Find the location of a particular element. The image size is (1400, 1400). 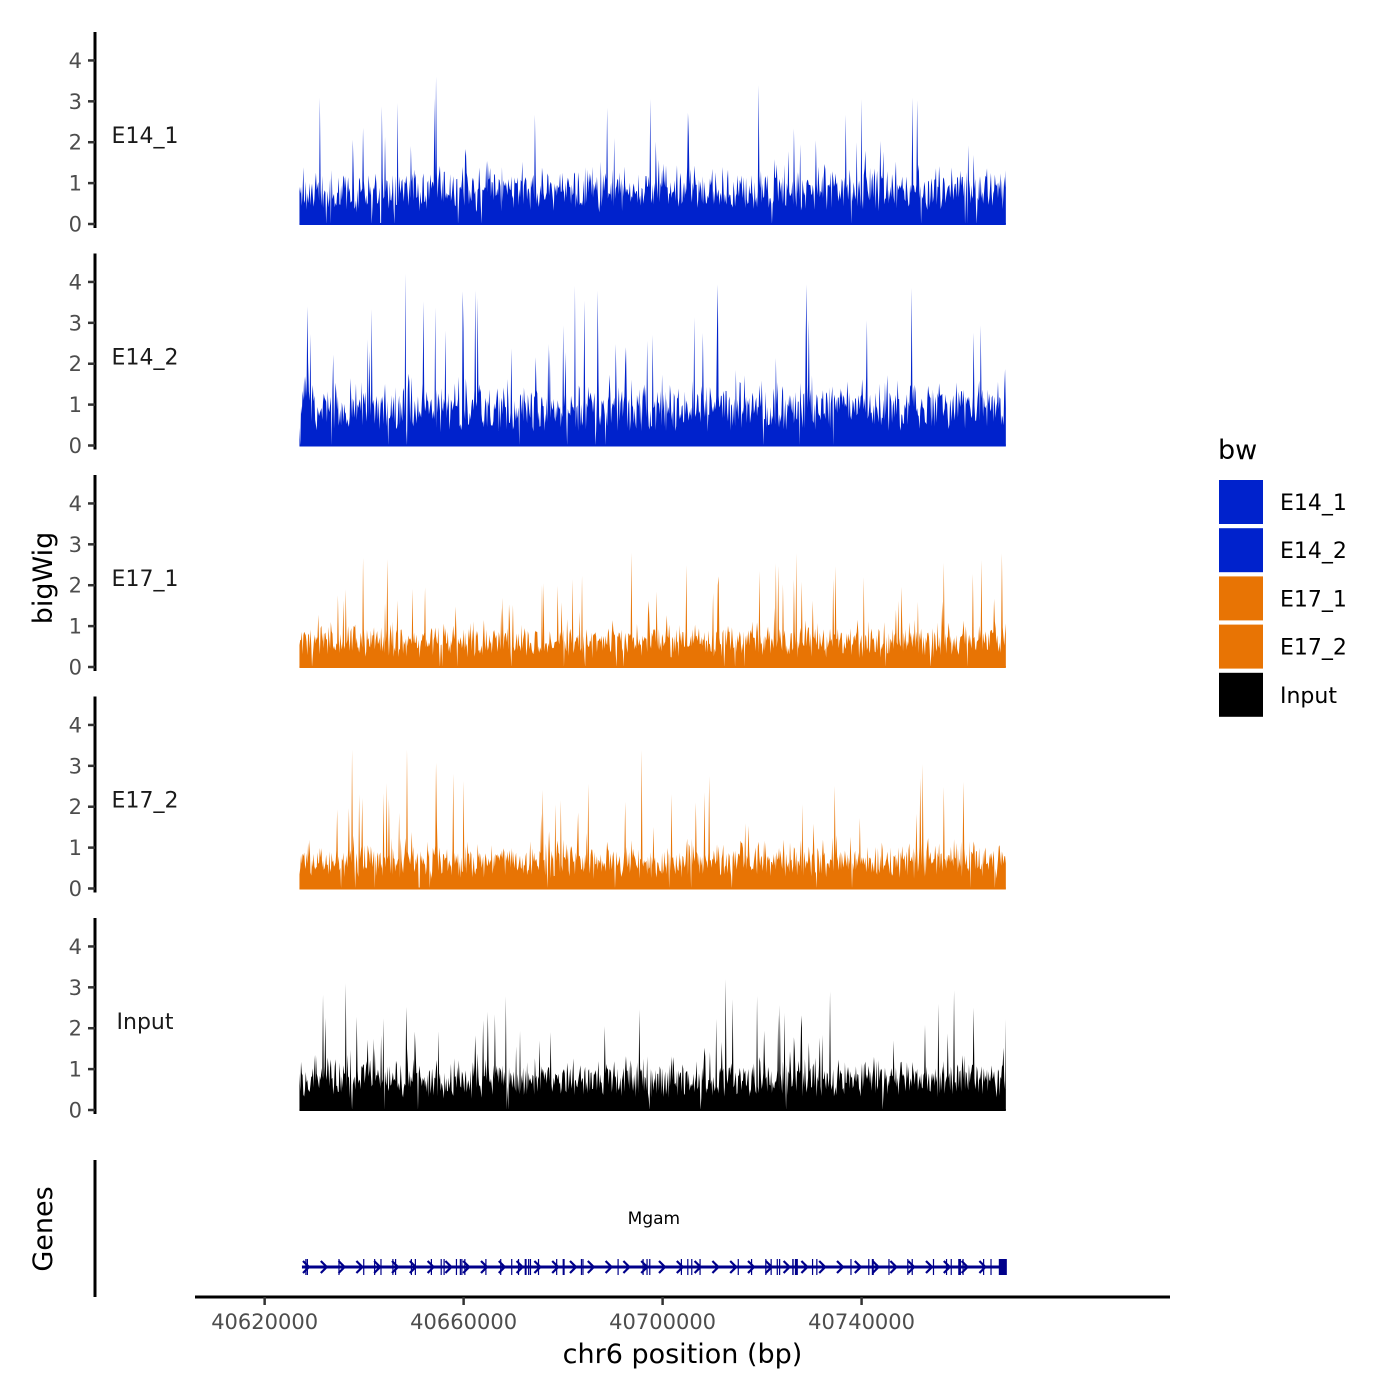

legend-label: Input is located at coordinates (1308, 696).